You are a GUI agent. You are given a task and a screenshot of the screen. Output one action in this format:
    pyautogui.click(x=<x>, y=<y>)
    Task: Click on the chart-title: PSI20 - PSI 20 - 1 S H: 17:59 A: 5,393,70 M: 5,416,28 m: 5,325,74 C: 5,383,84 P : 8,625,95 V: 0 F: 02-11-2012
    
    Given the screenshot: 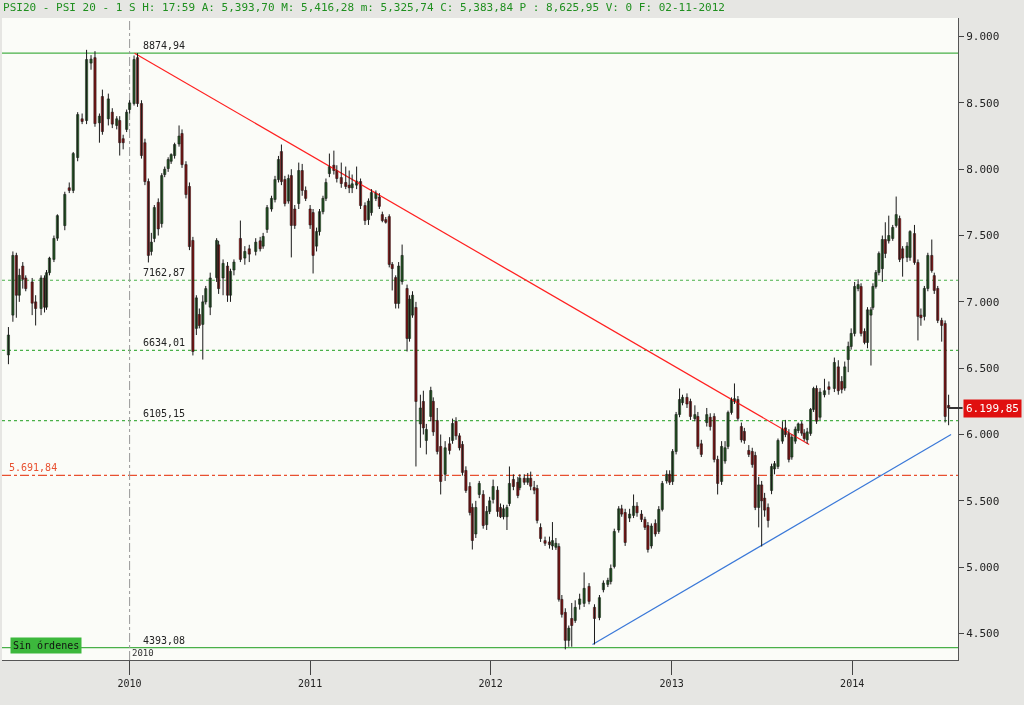 What is the action you would take?
    pyautogui.click(x=364, y=8)
    